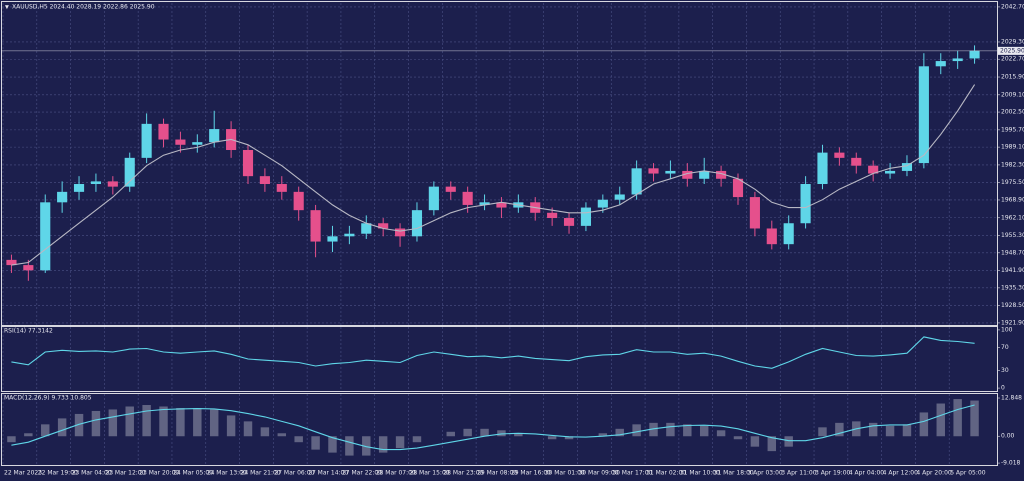 The image size is (1024, 481). I want to click on y-tick-label: 1955.30, so click(1012, 235).